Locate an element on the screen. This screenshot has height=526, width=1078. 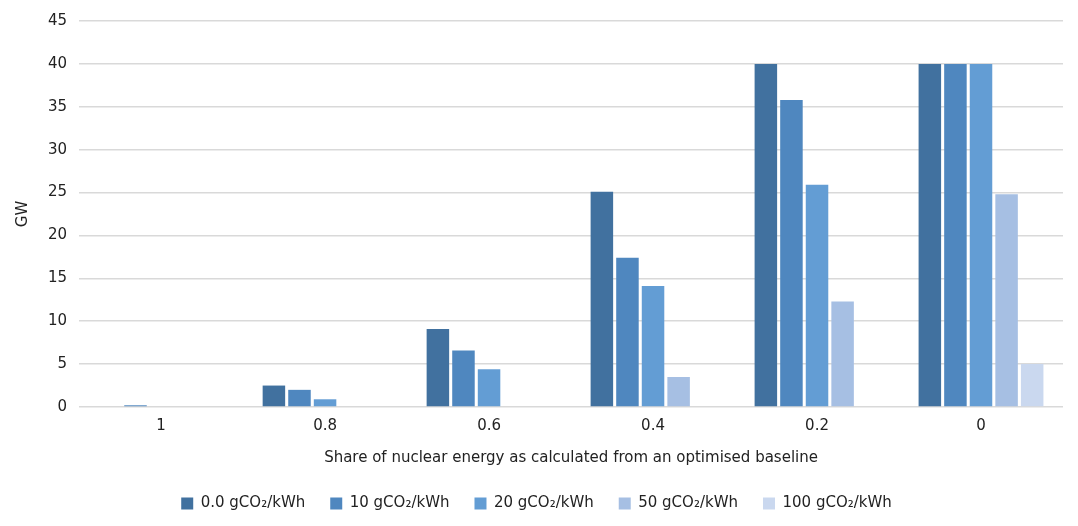
x-tick-label: 0.4 is located at coordinates (653, 424).